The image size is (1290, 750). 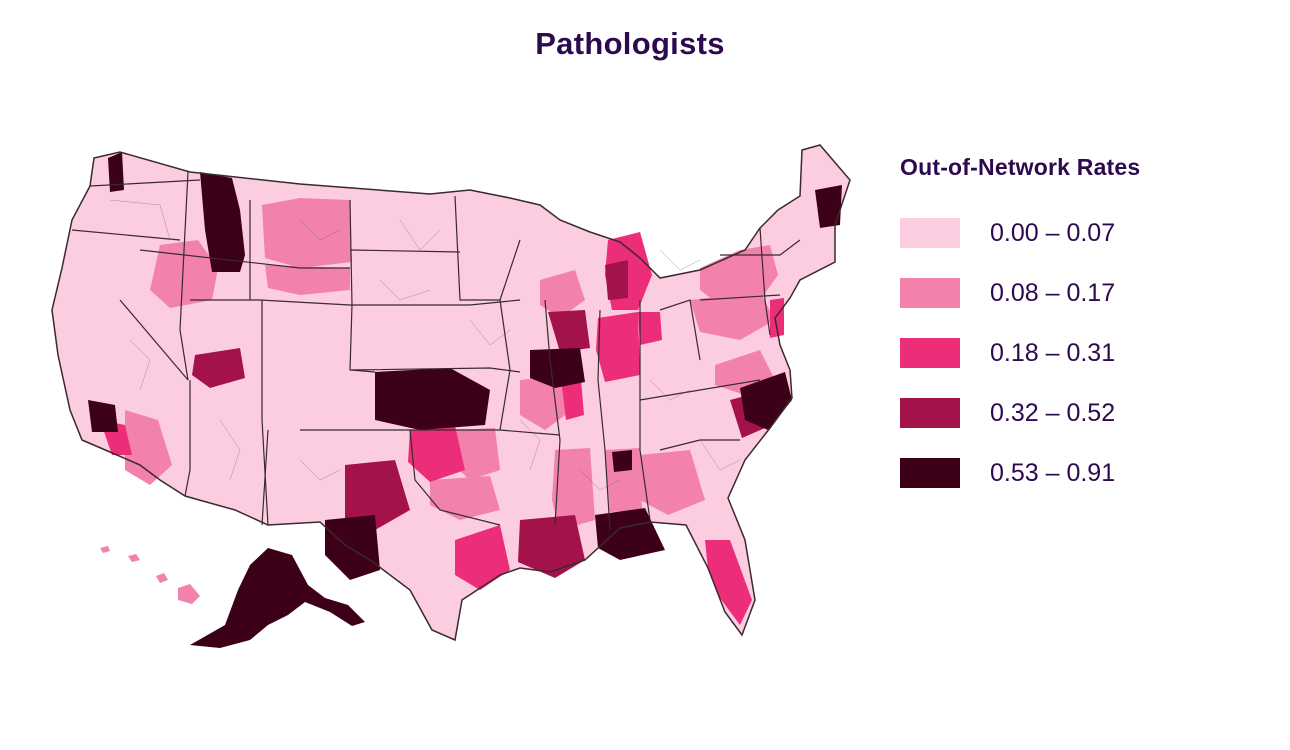 I want to click on region-california-north, so click(x=103, y=416).